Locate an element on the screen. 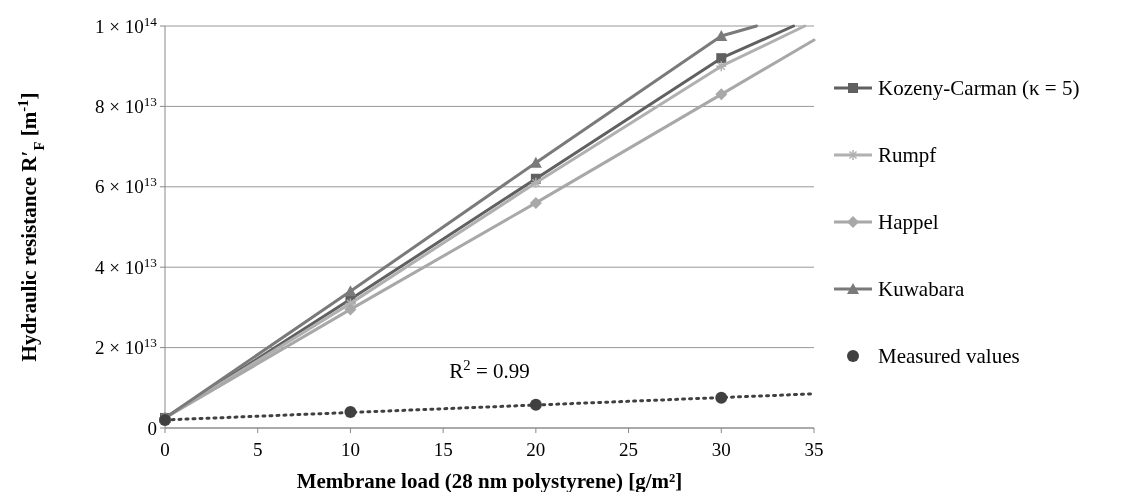  x-axis-title: Membrane load (28 nm polystyrene) [g/m²] is located at coordinates (489, 481).